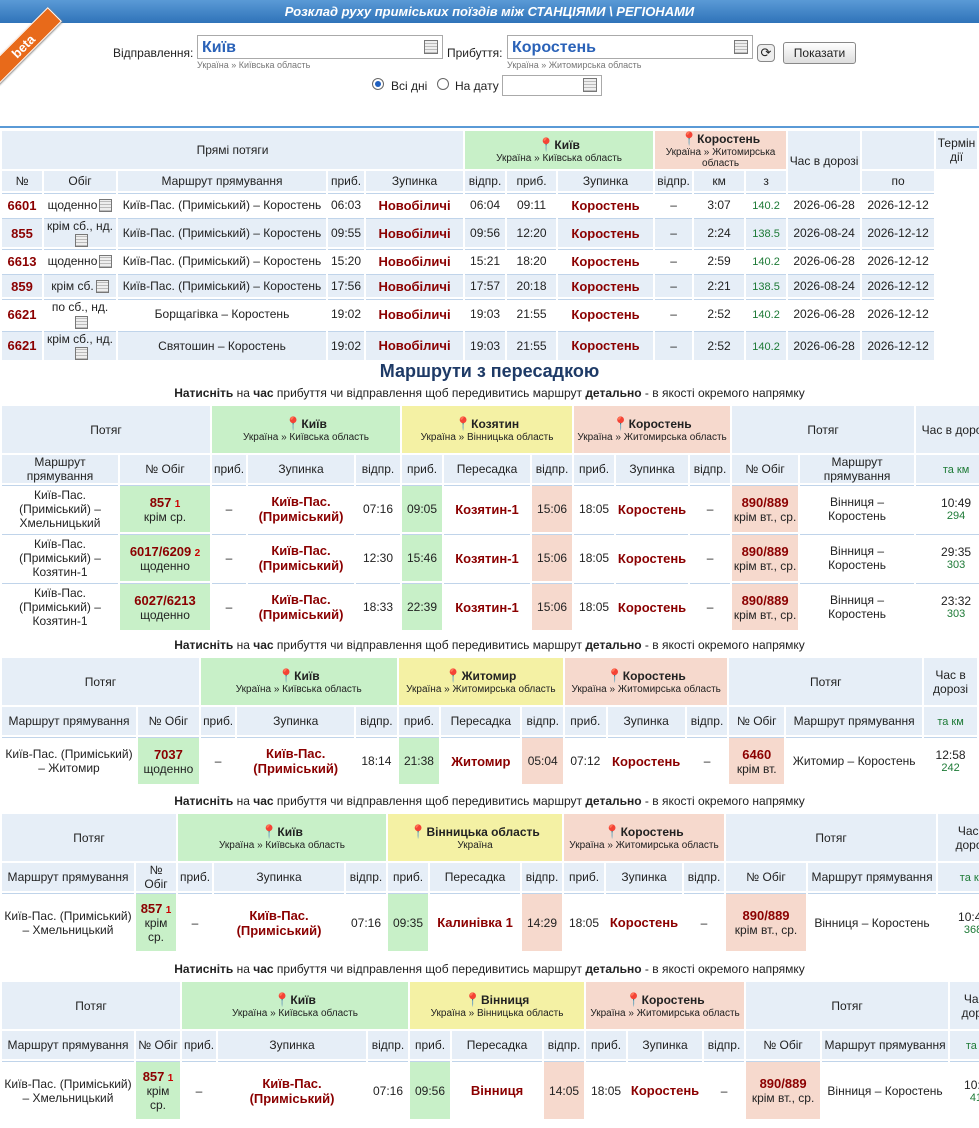 Image resolution: width=979 pixels, height=1128 pixels. What do you see at coordinates (665, 1045) in the screenshot?
I see `col-stop: Зупинка` at bounding box center [665, 1045].